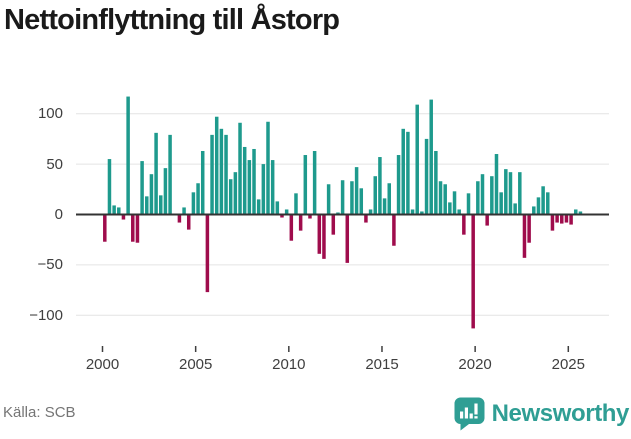 This screenshot has height=439, width=631. What do you see at coordinates (560, 413) in the screenshot?
I see `newsworthy-logo-text: Newsworthy` at bounding box center [560, 413].